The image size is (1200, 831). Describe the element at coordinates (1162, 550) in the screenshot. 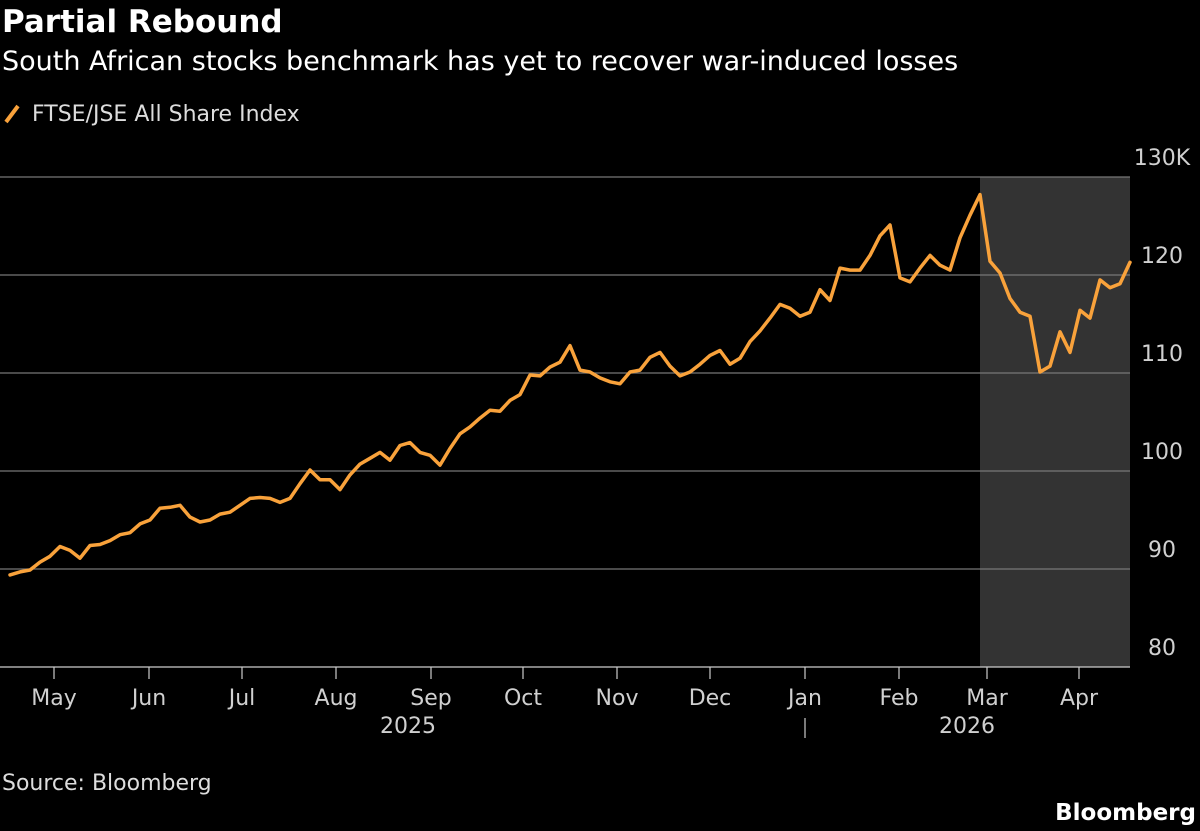

I see `y-tick-label: 90` at that location.